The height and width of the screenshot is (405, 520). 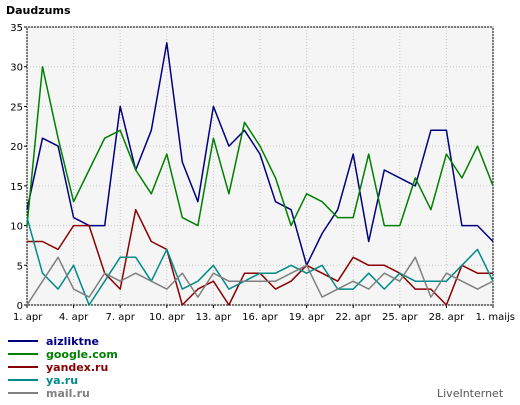 What do you see at coordinates (447, 317) in the screenshot?
I see `x-tick-label: 28. apr` at bounding box center [447, 317].